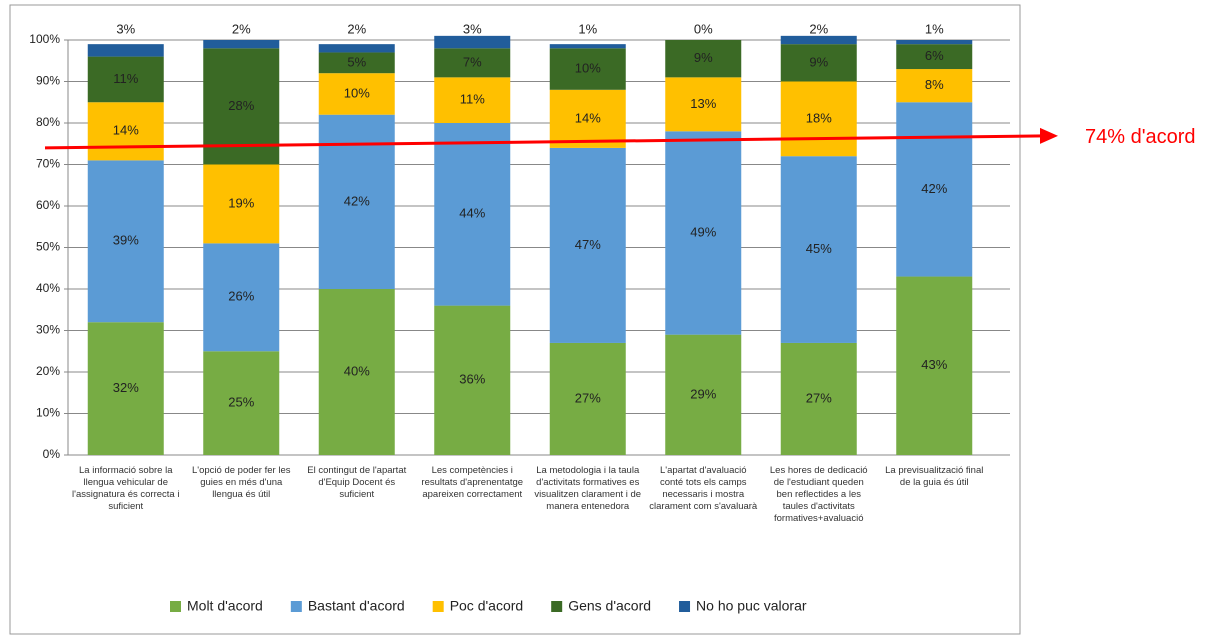 The width and height of the screenshot is (1220, 639). I want to click on data-label: 44%, so click(472, 213).